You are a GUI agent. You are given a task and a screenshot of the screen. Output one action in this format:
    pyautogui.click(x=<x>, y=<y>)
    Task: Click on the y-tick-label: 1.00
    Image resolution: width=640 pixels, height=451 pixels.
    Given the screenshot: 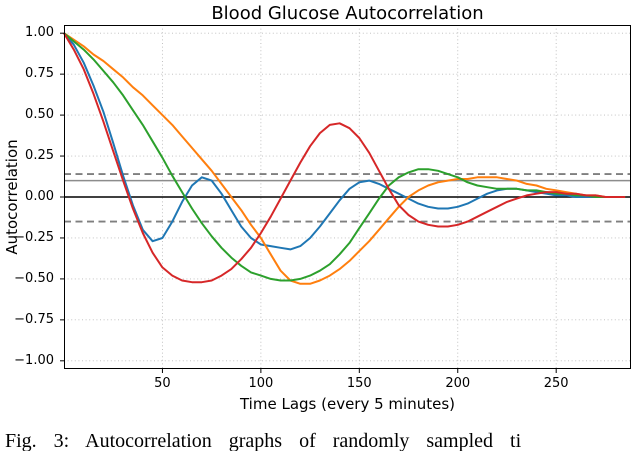 What is the action you would take?
    pyautogui.click(x=39, y=33)
    